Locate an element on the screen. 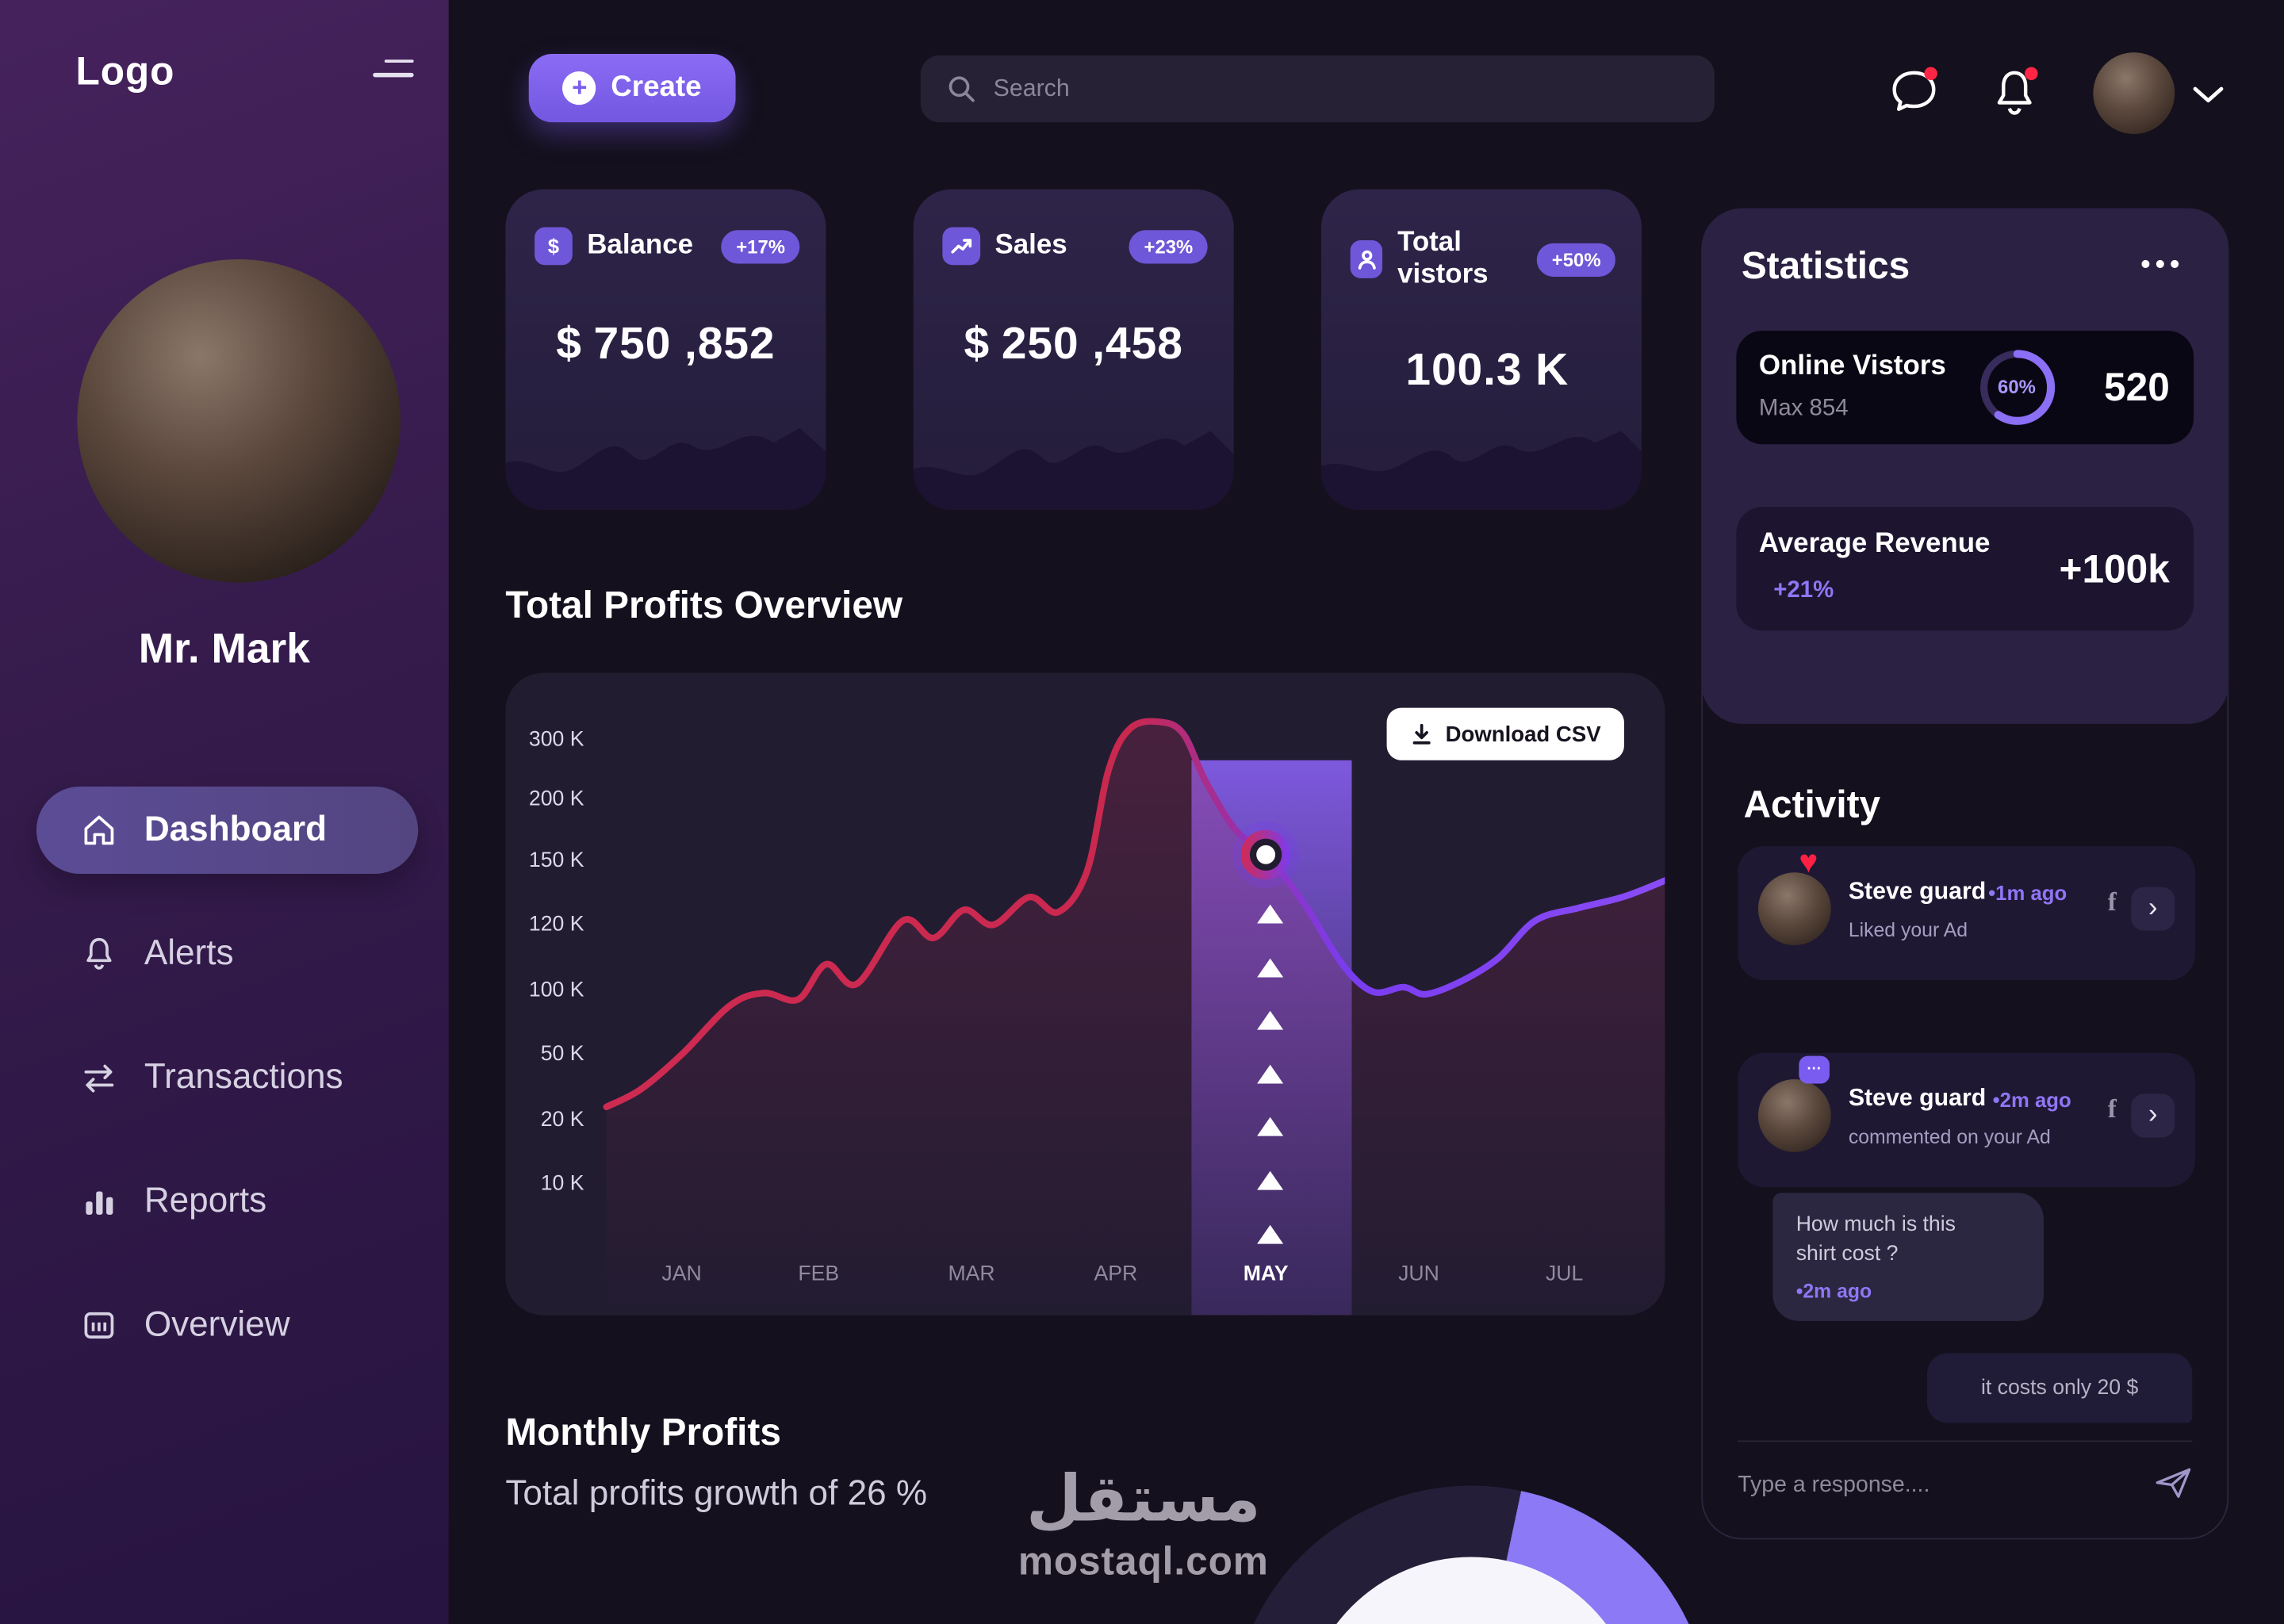 This screenshot has height=1624, width=2284. sidebar-item-transactions: Transactions is located at coordinates (227, 1077).